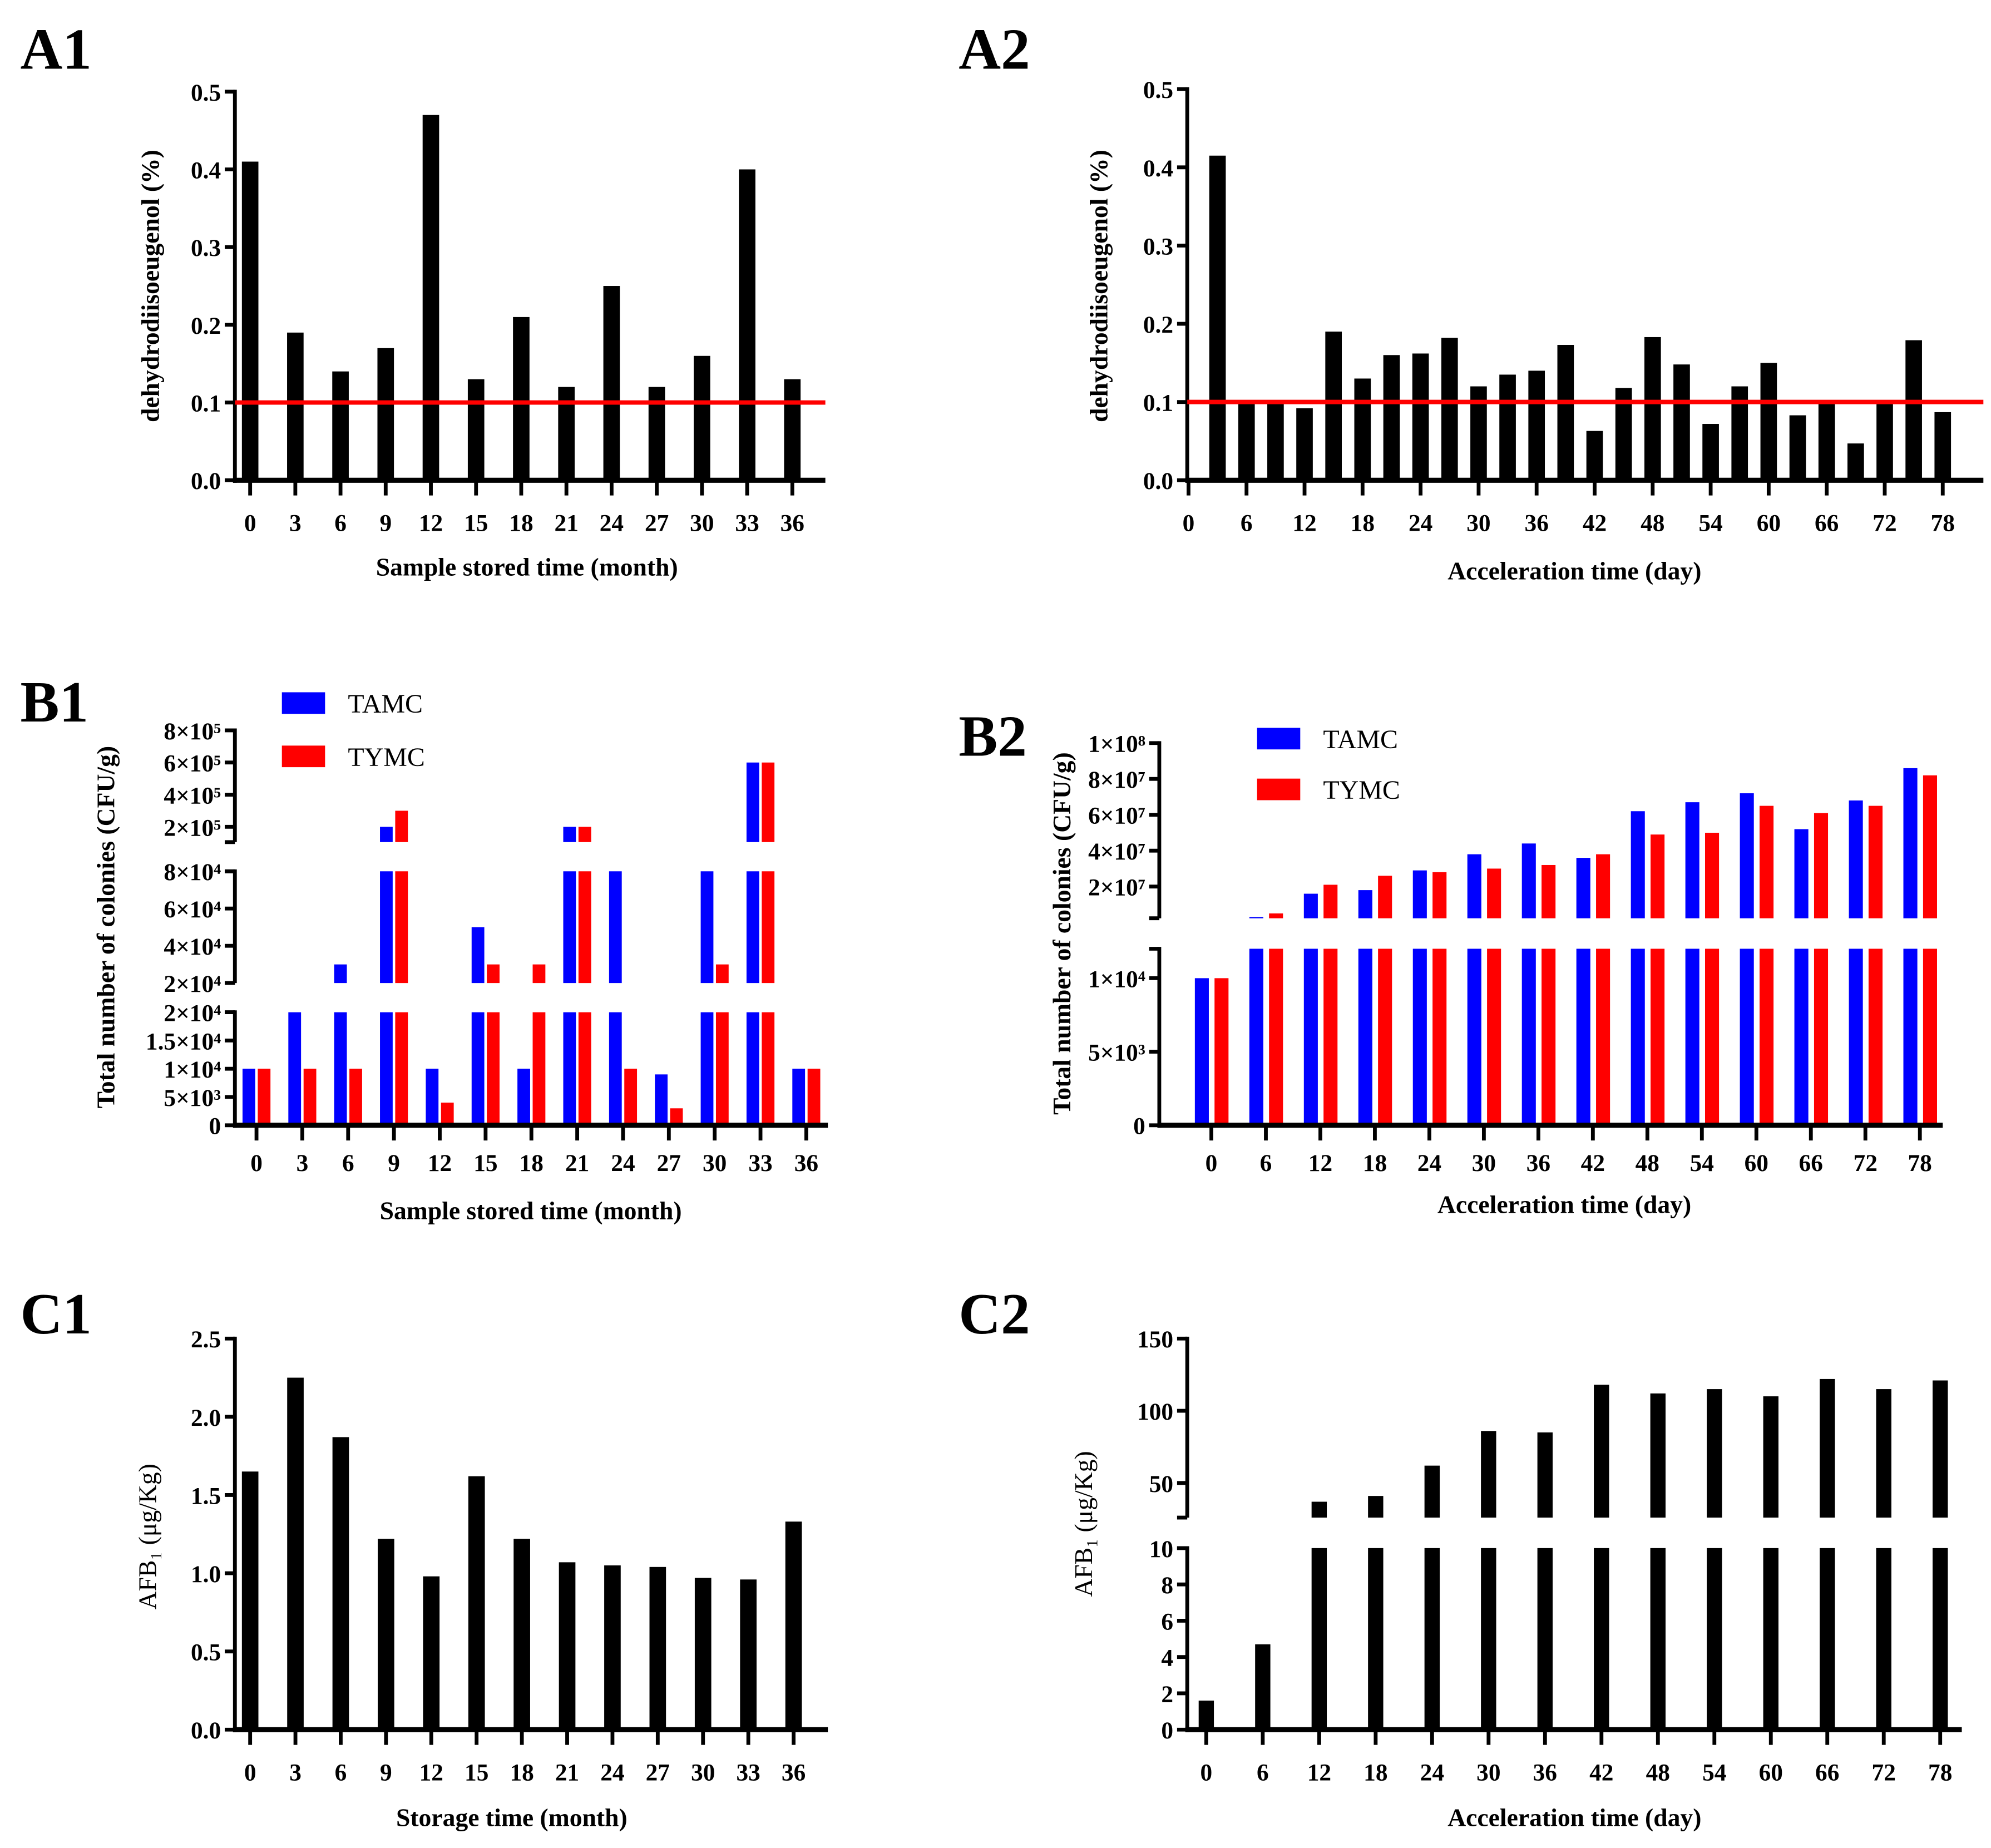 This screenshot has width=1991, height=1848. Describe the element at coordinates (567, 1773) in the screenshot. I see `x-tick-label: 21` at that location.